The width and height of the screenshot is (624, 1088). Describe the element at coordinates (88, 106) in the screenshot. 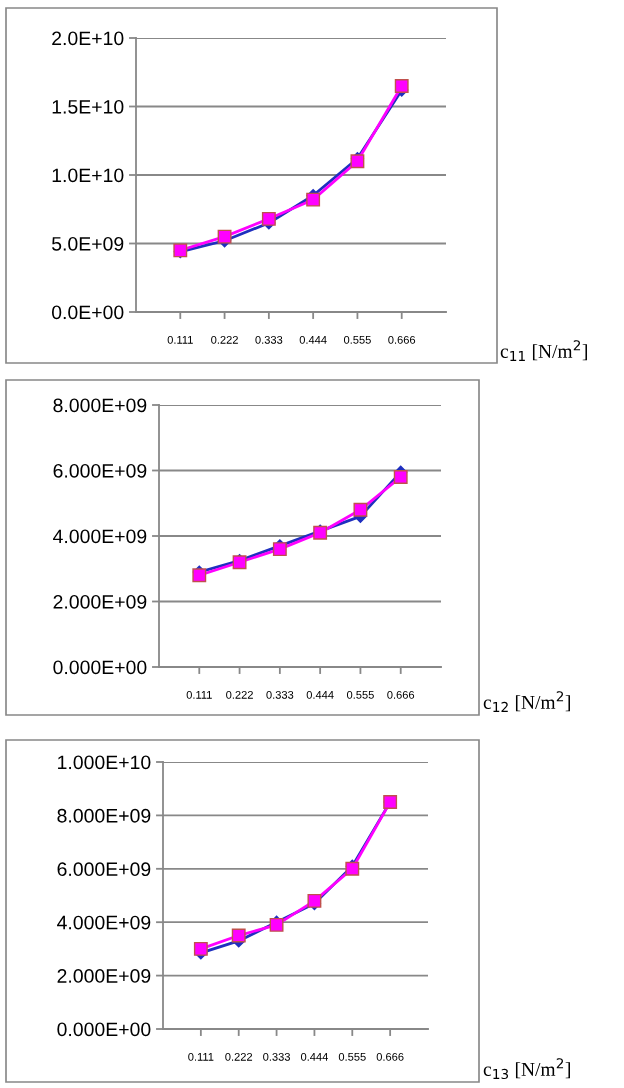

I see `y-tick-label: 1.5E+10` at that location.